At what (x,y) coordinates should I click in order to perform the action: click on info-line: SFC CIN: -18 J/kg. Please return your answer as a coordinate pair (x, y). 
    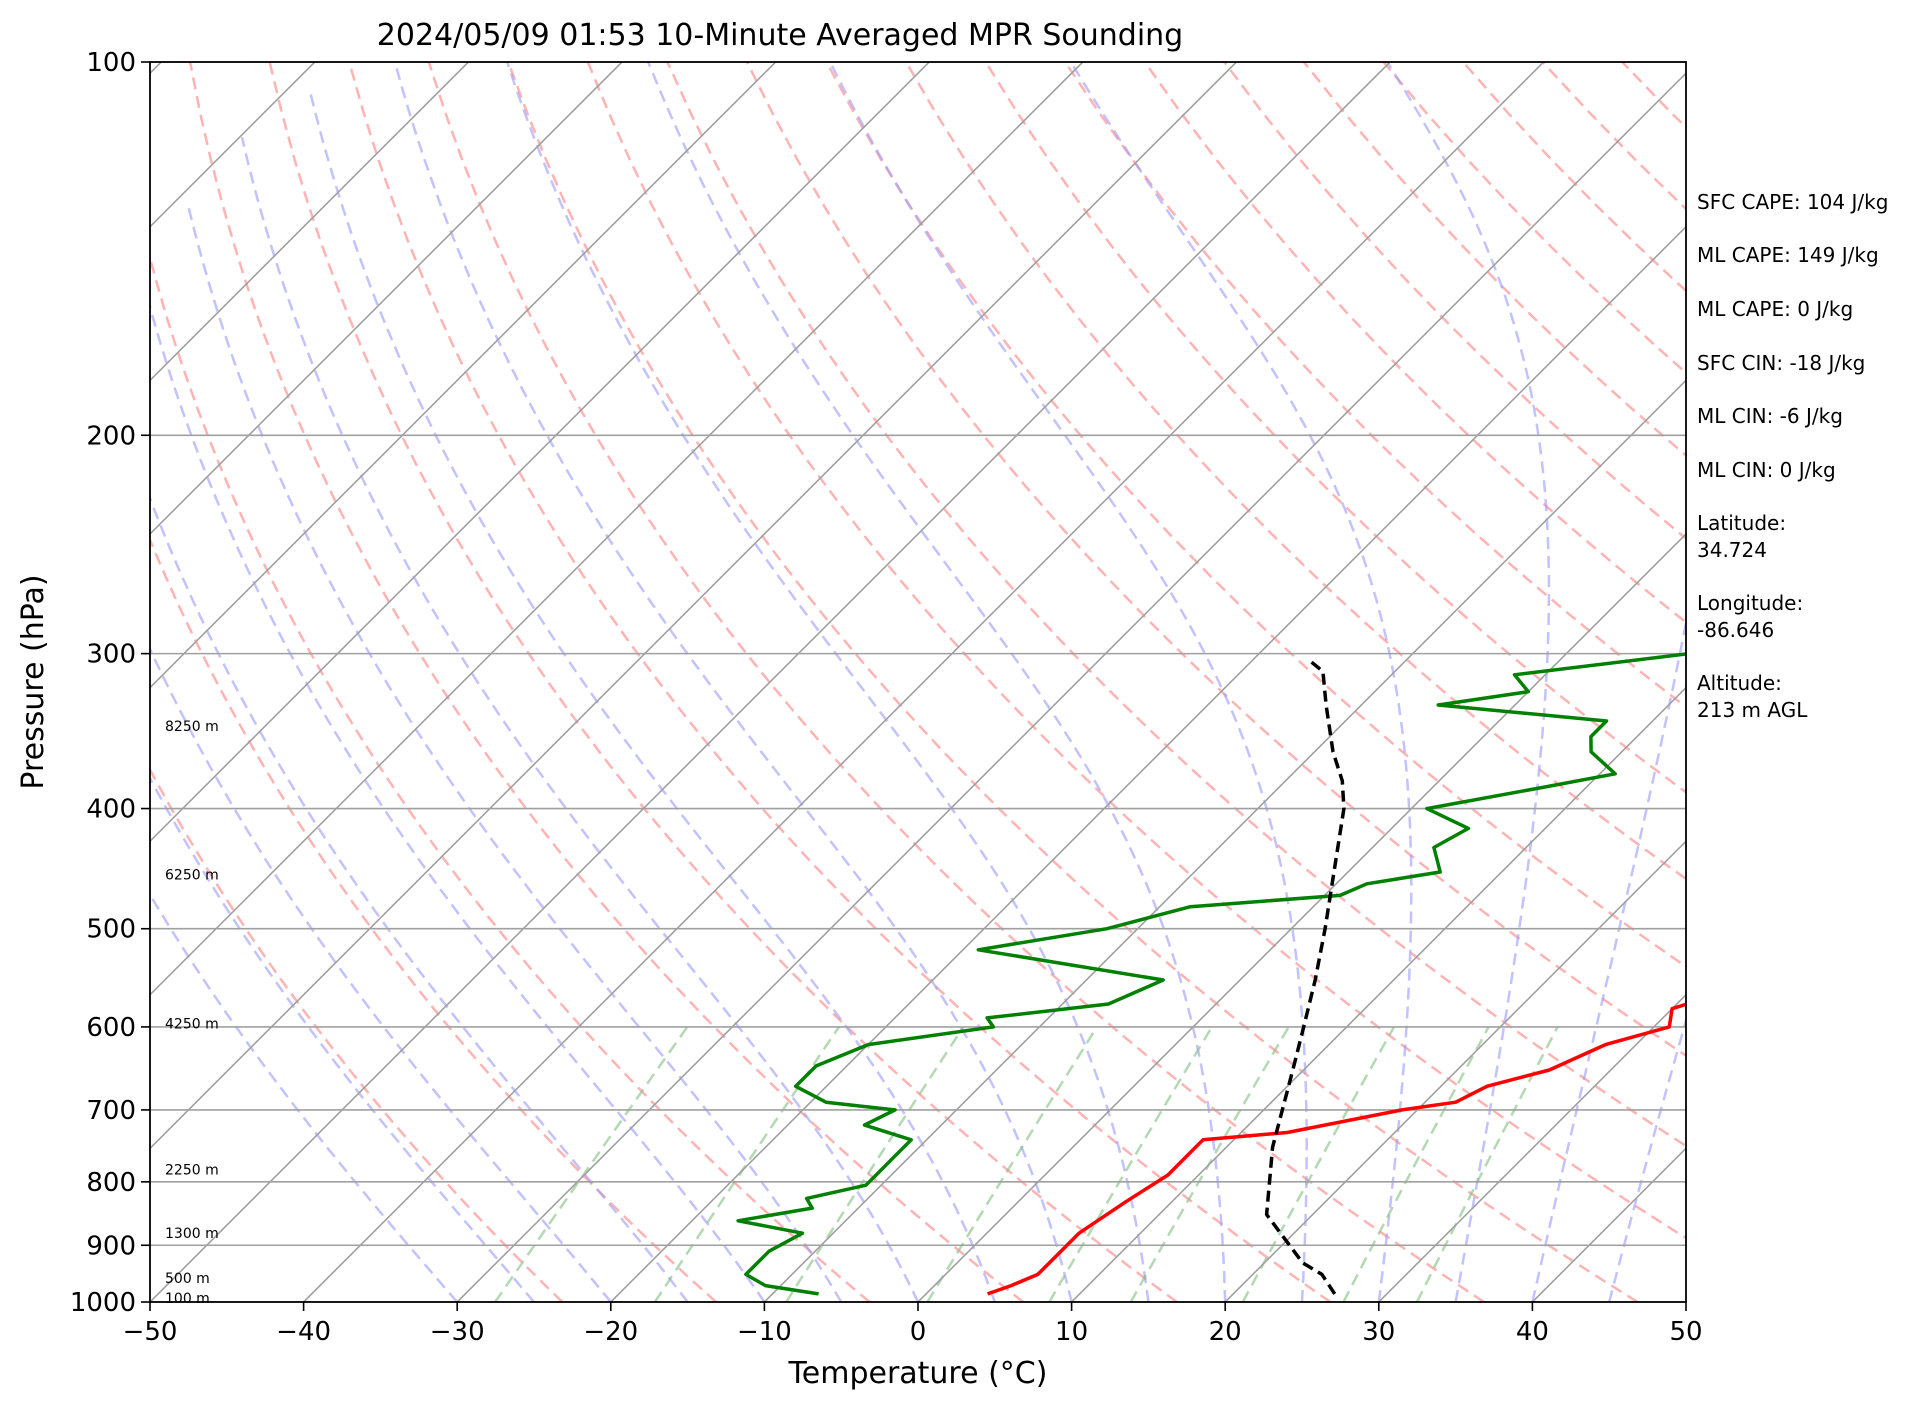
    Looking at the image, I should click on (1781, 363).